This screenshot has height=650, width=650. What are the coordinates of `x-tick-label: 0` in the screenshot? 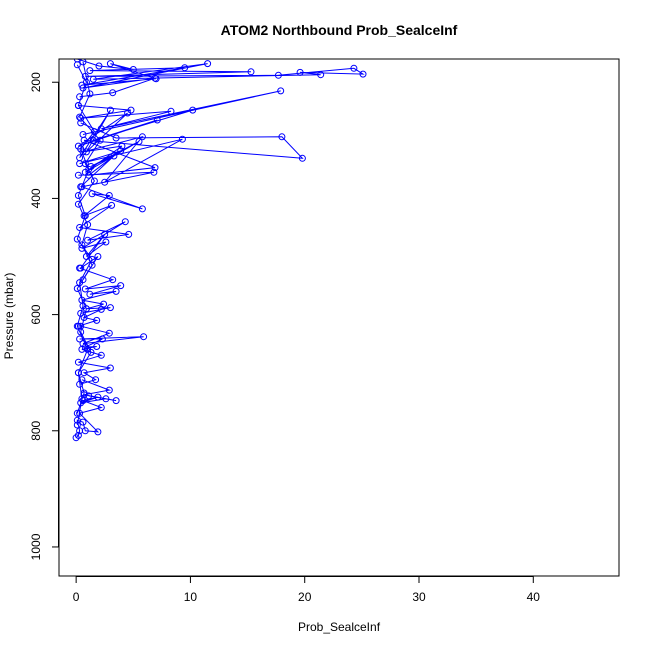 It's located at (76, 597).